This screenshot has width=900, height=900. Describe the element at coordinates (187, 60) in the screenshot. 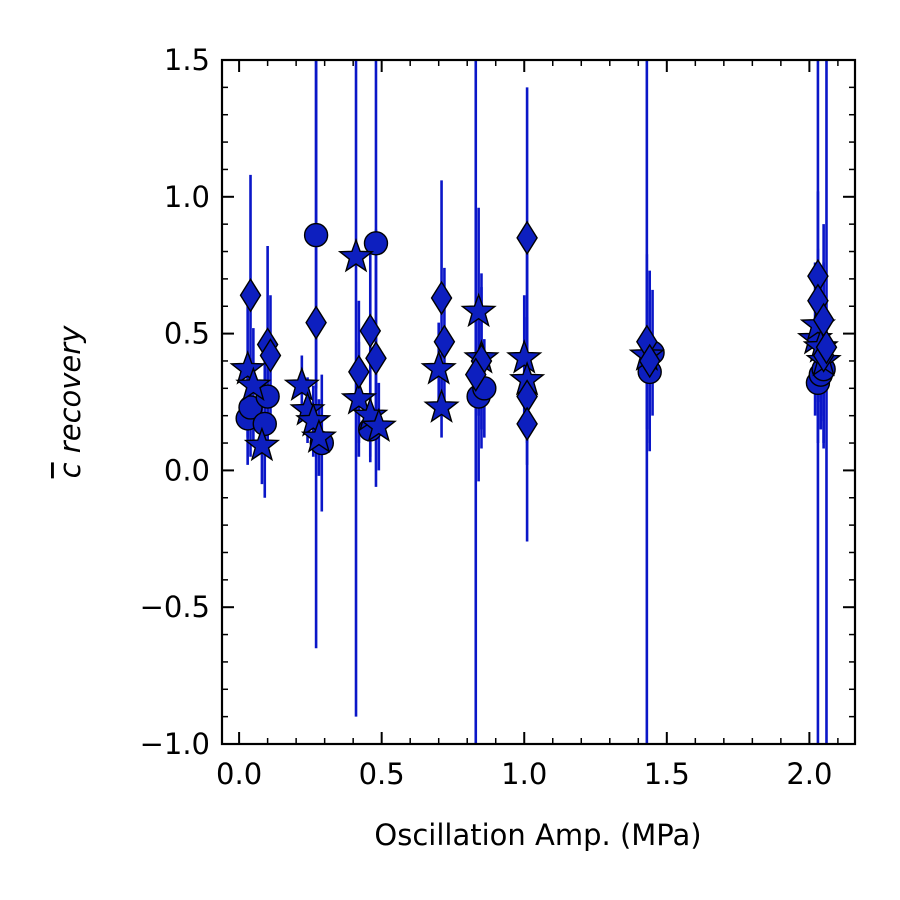

I see `y-tick-label: 1.5` at that location.